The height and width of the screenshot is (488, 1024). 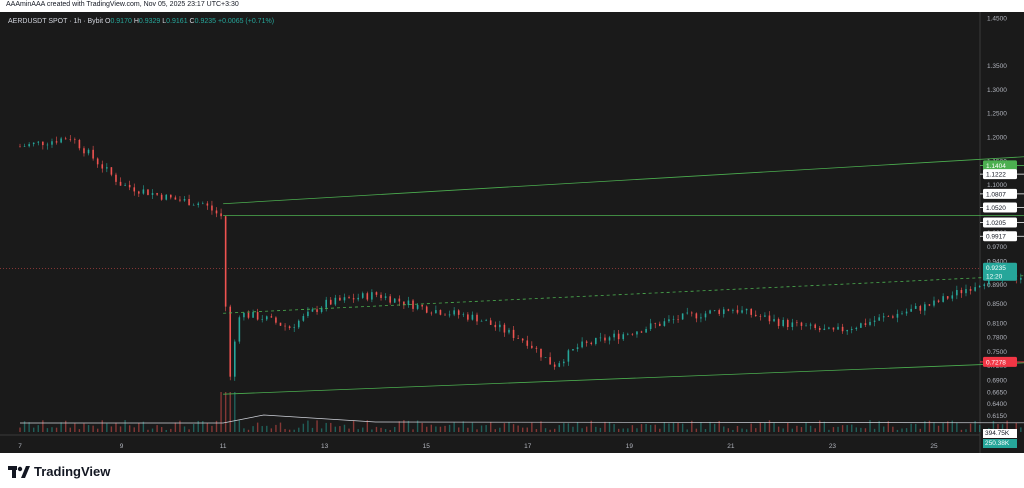 What do you see at coordinates (623, 294) in the screenshot?
I see `channel-mid-line` at bounding box center [623, 294].